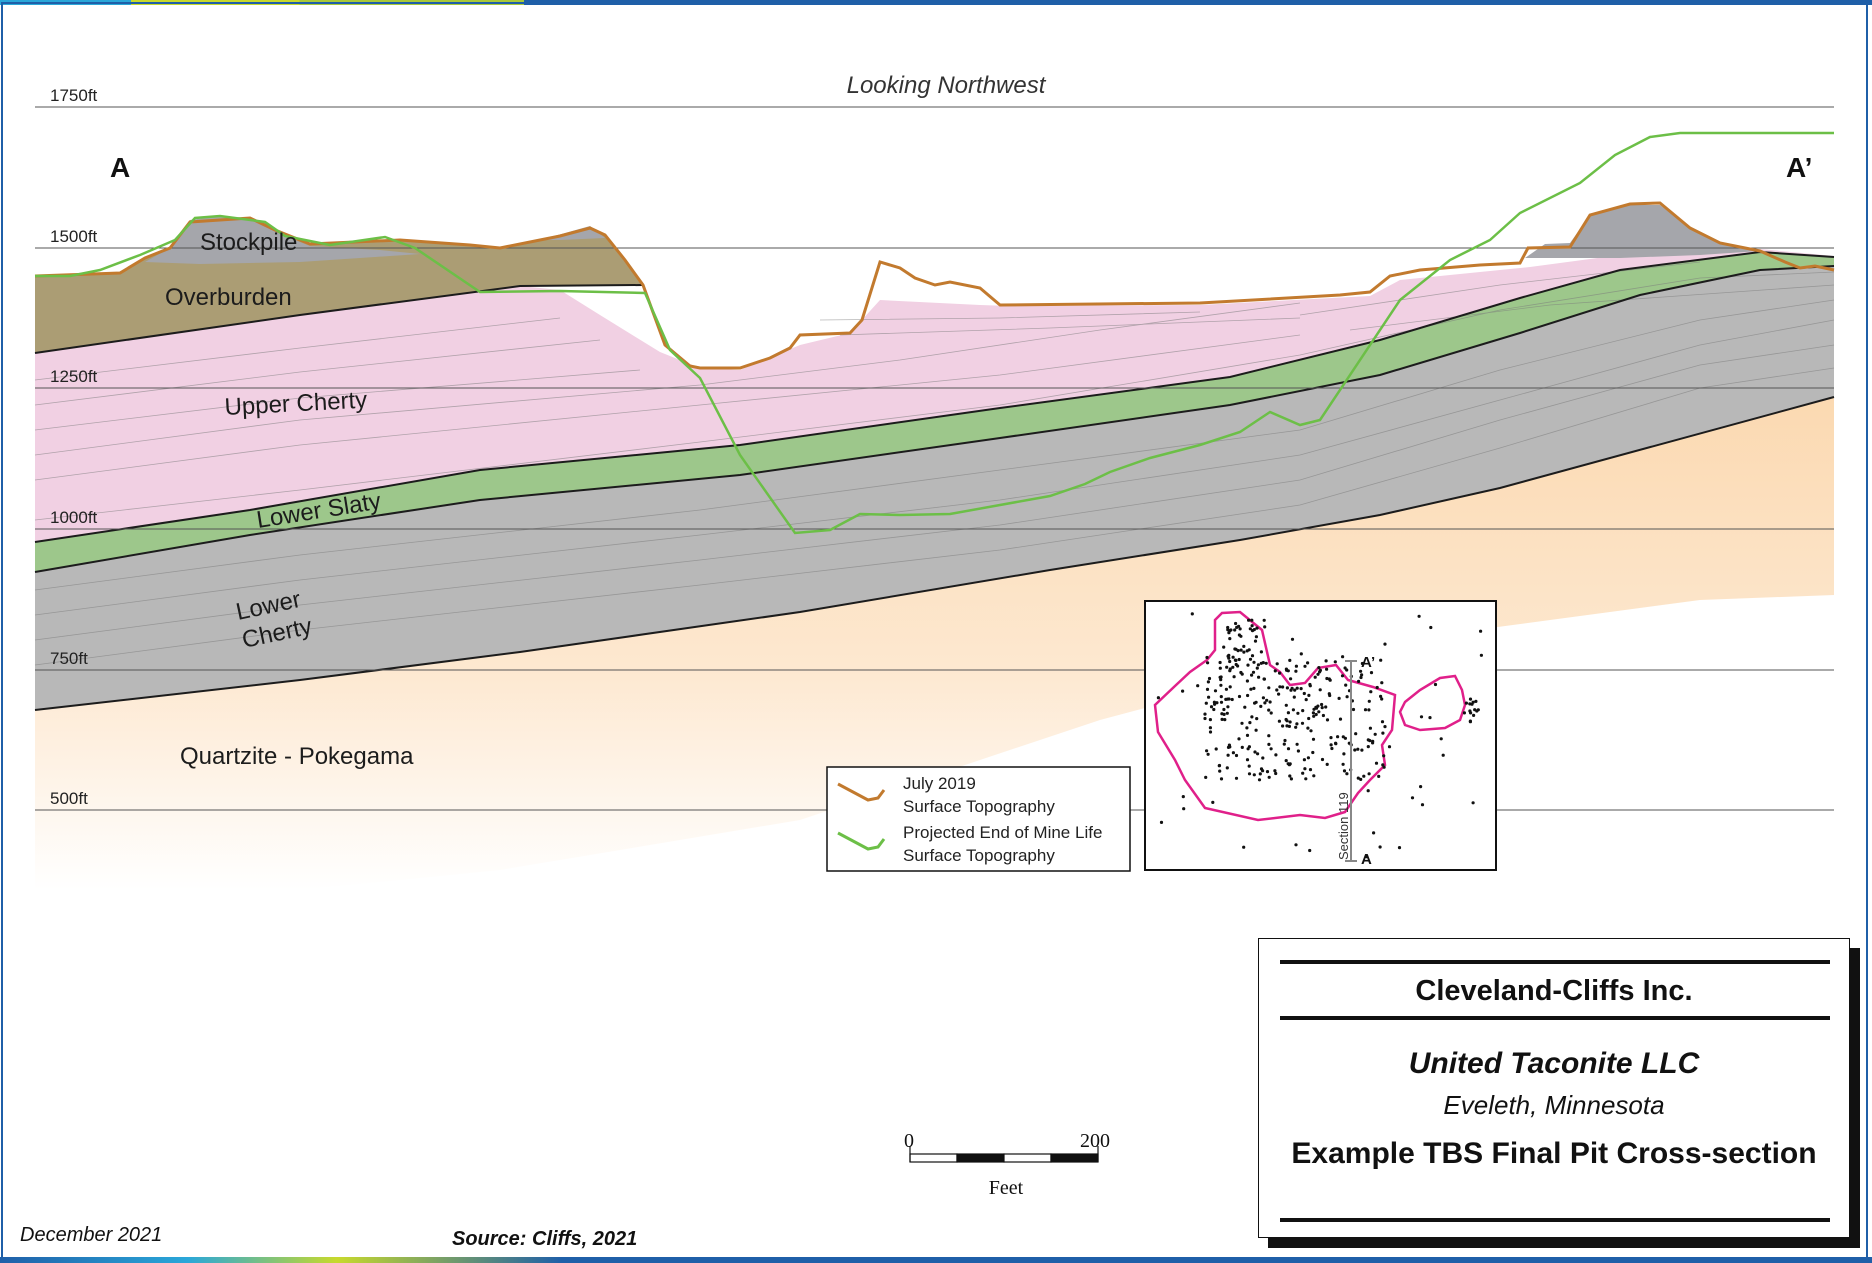 The image size is (1872, 1263). Describe the element at coordinates (947, 85) in the screenshot. I see `view-direction-label: Looking Northwest` at that location.